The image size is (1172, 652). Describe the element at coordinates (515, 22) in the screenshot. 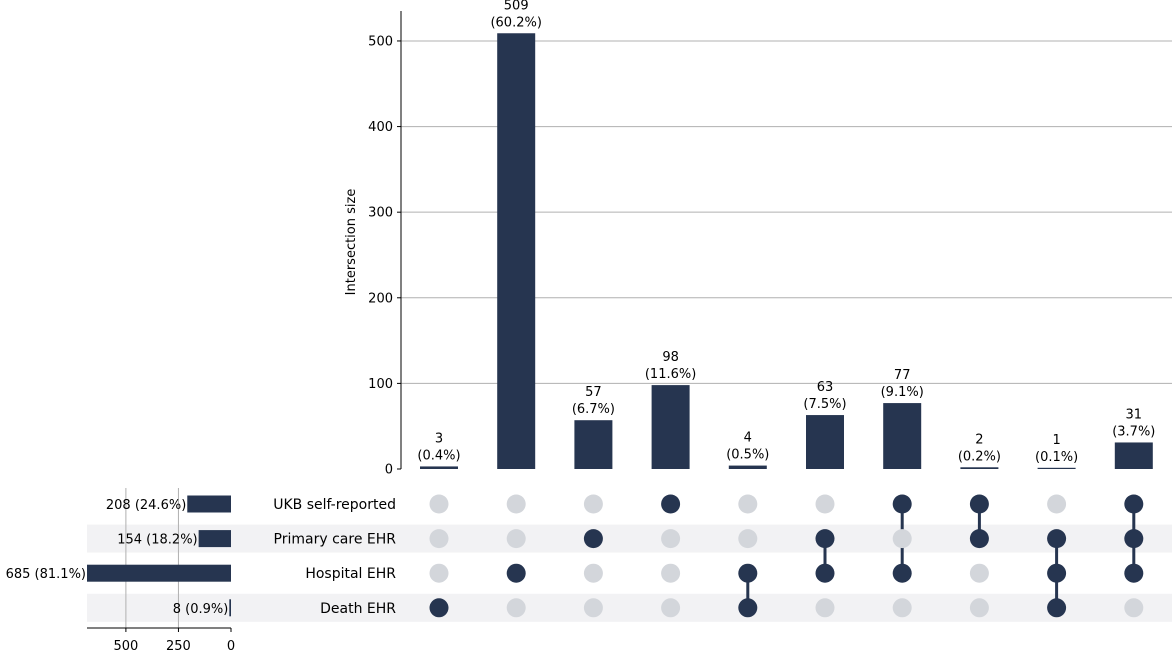

I see `bar-percent-label: (60.2%)` at that location.